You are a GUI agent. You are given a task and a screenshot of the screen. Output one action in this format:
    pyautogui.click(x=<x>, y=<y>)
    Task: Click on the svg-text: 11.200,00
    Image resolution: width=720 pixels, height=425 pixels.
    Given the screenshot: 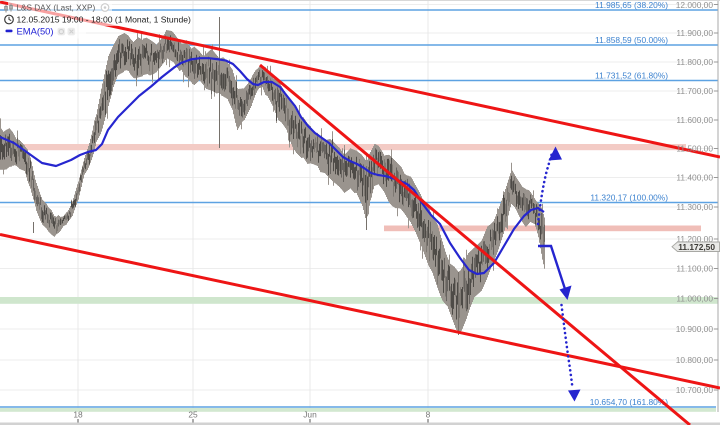 What is the action you would take?
    pyautogui.click(x=694, y=239)
    